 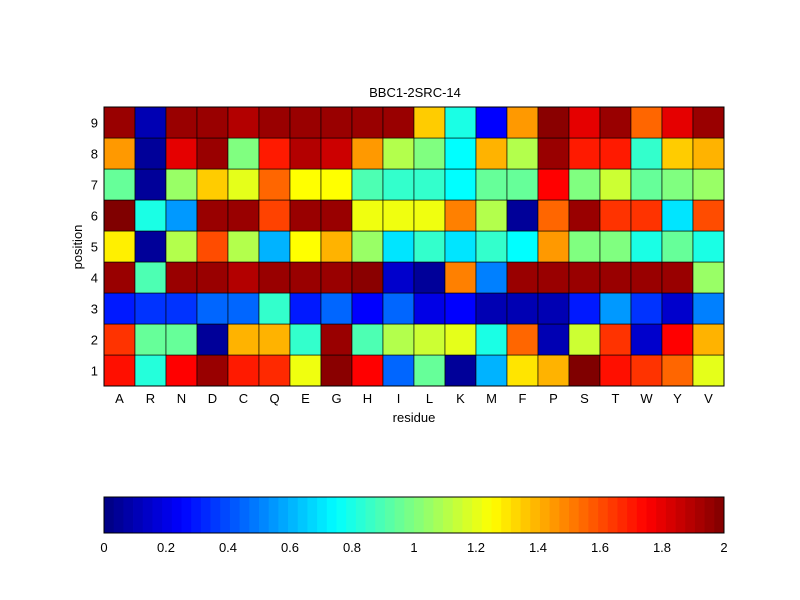 I want to click on heatmap-cell-8-V, so click(x=708, y=153).